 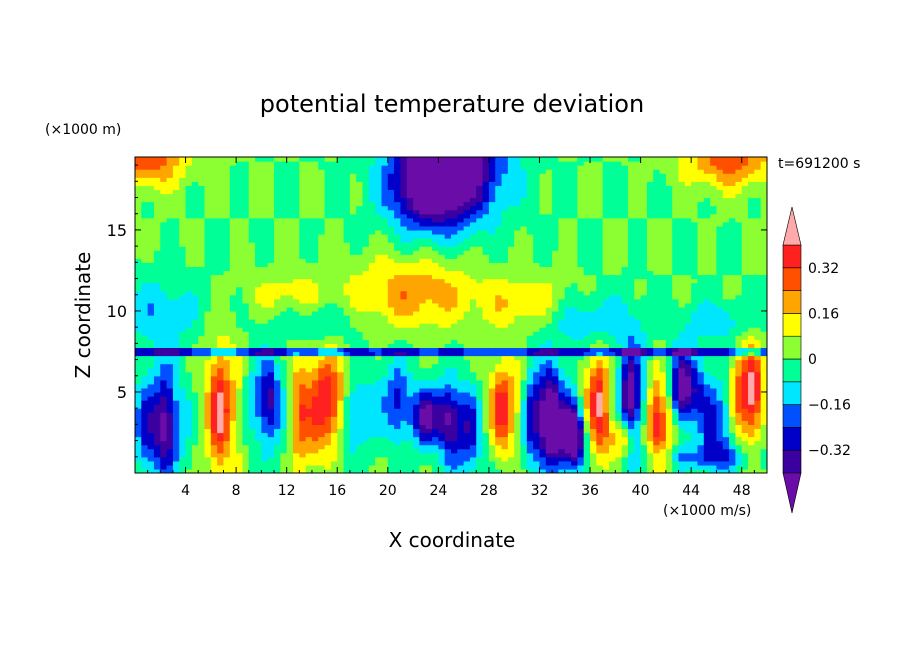 What do you see at coordinates (438, 491) in the screenshot?
I see `x-tick-label: 24` at bounding box center [438, 491].